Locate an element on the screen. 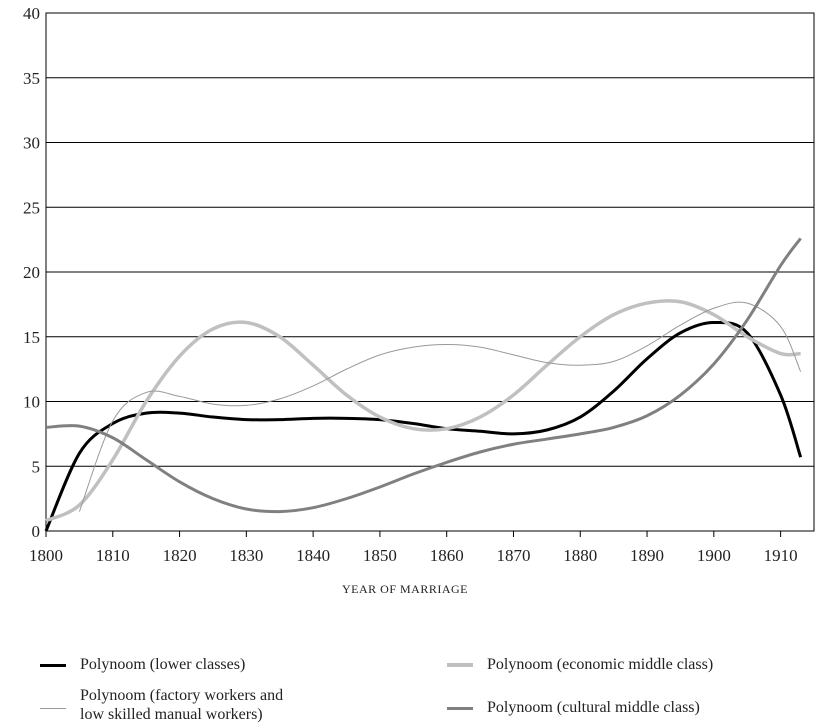 This screenshot has width=818, height=724. x-tick-label: 1820 is located at coordinates (180, 555).